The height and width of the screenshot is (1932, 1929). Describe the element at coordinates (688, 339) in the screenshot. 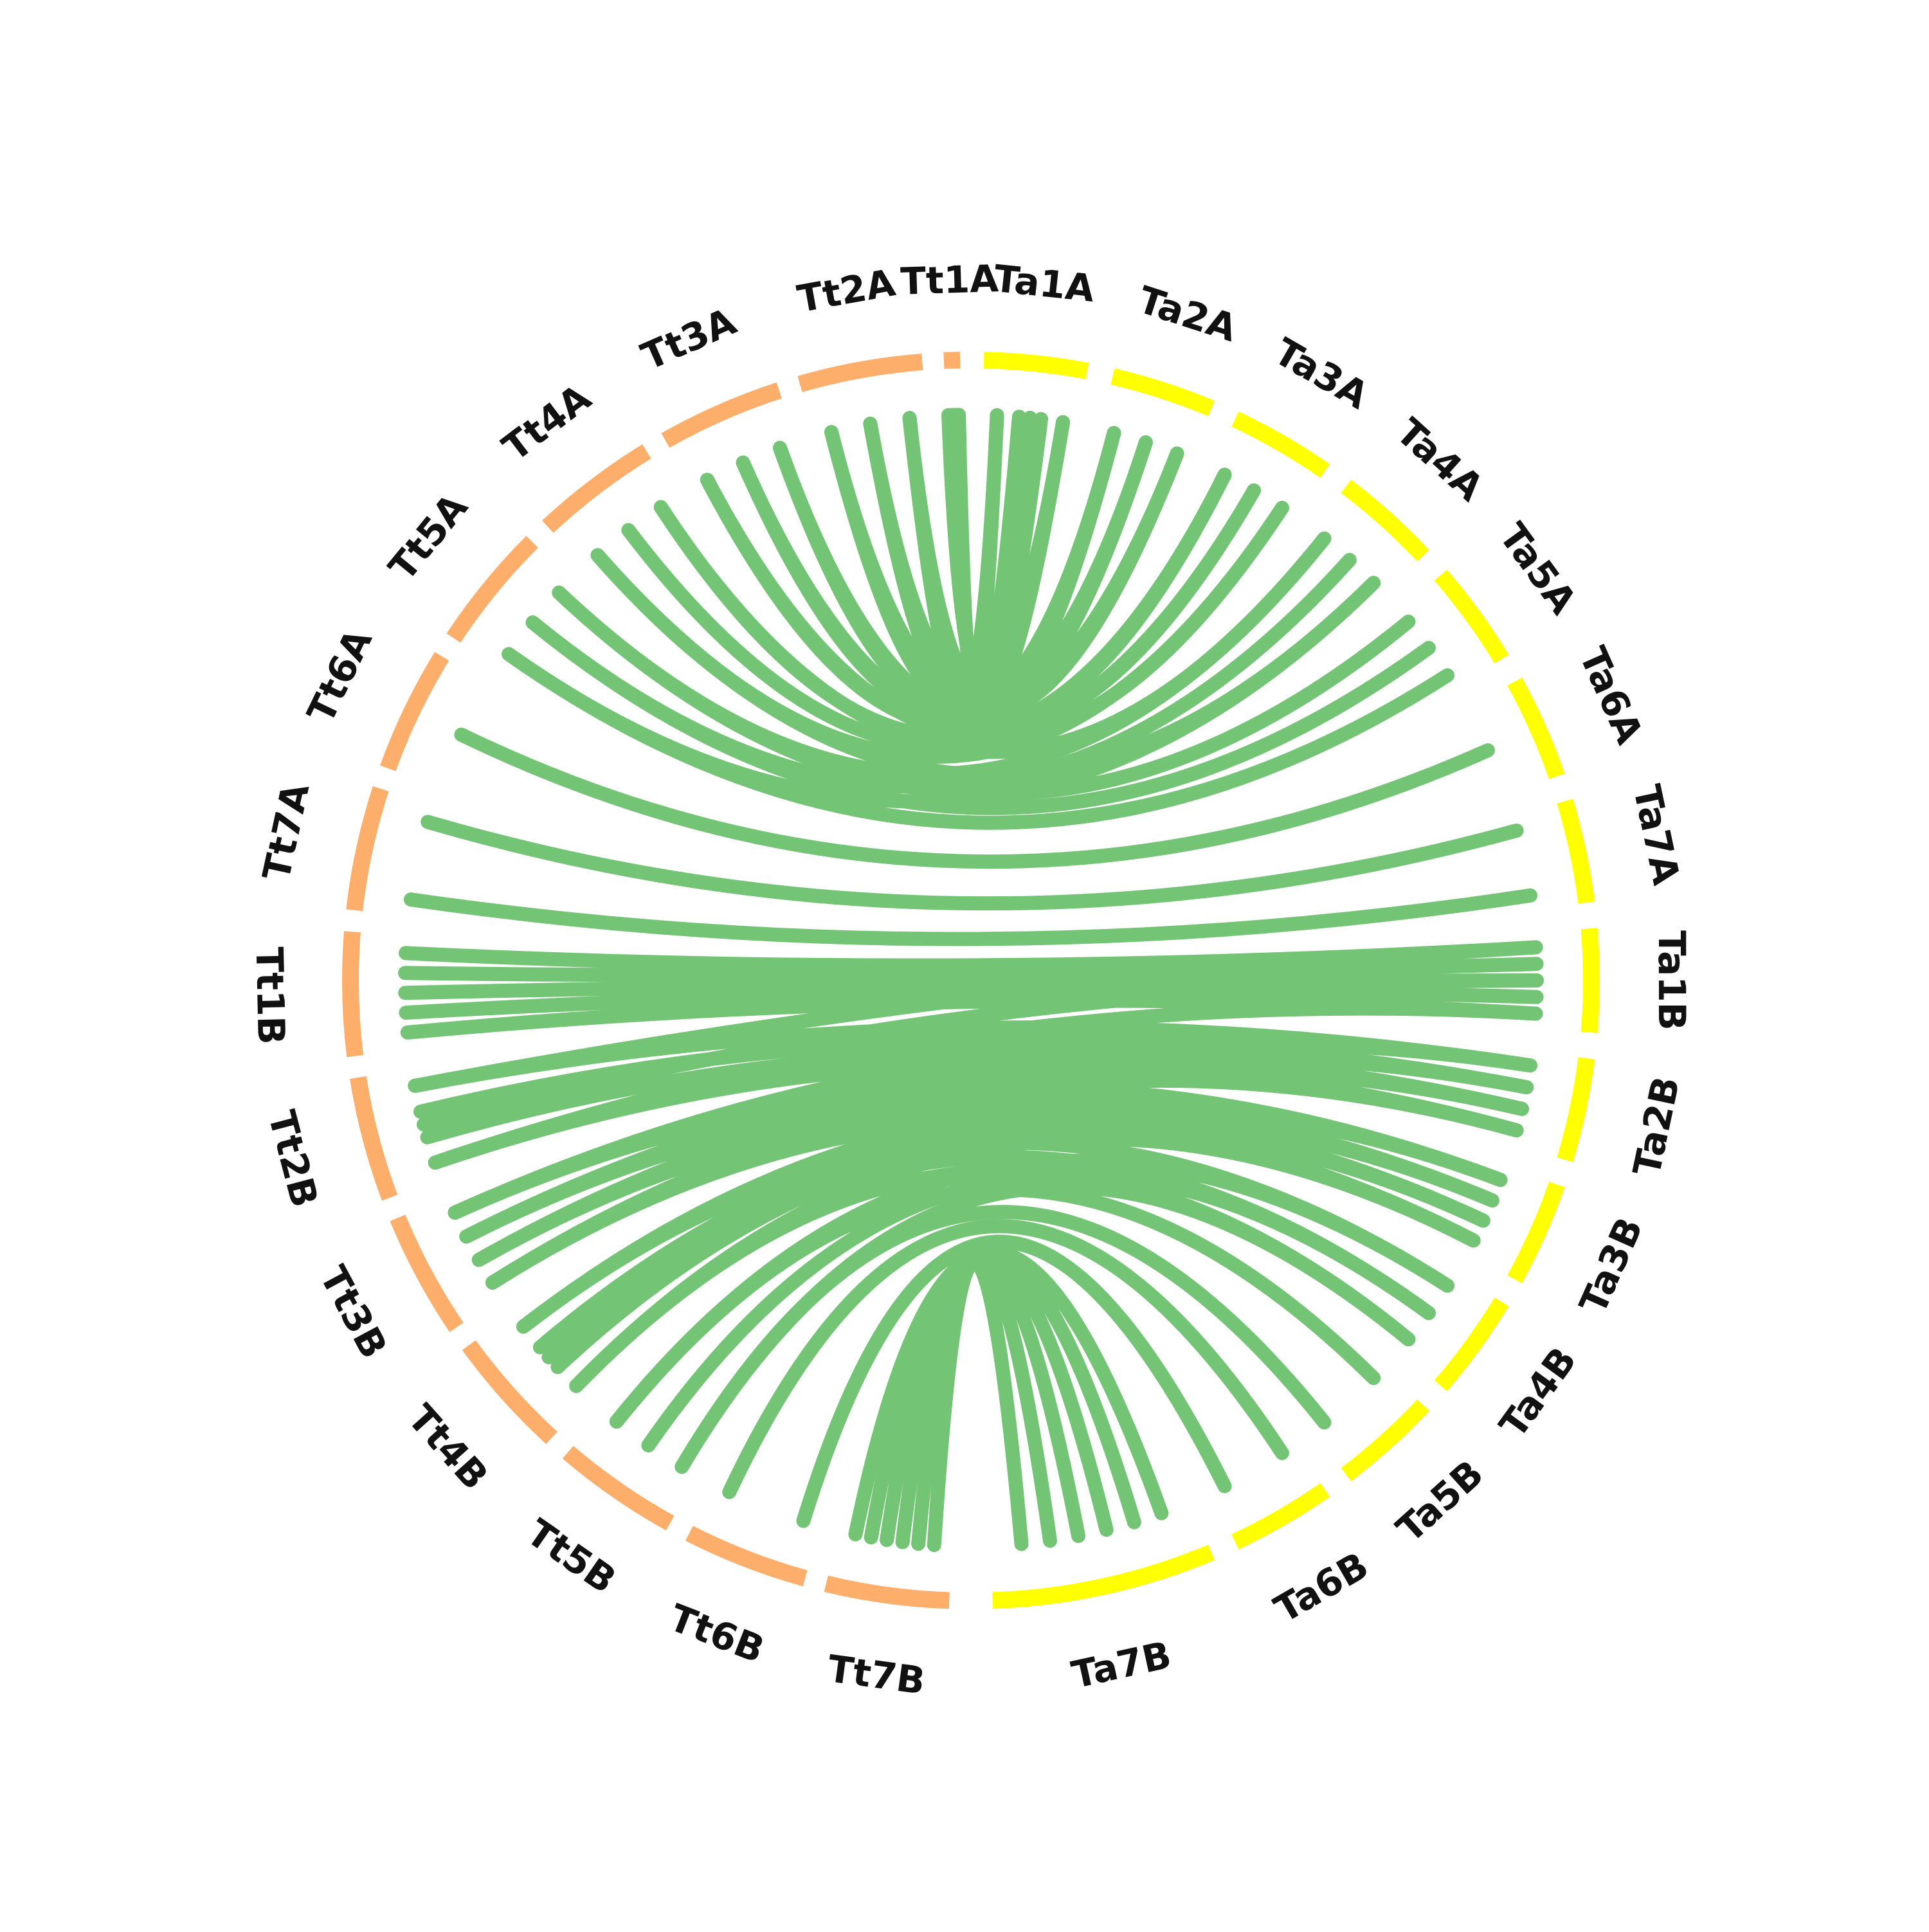

I see `chromosome-label-tt3a: Tt3A` at that location.